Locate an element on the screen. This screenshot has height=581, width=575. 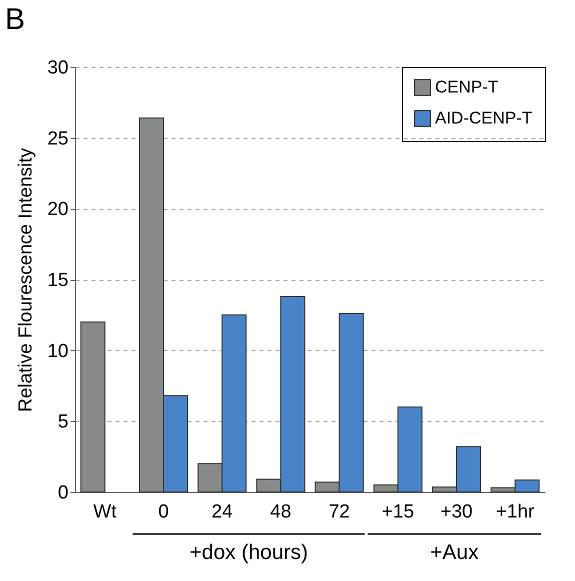
y-tick-label: 30 is located at coordinates (57, 68).